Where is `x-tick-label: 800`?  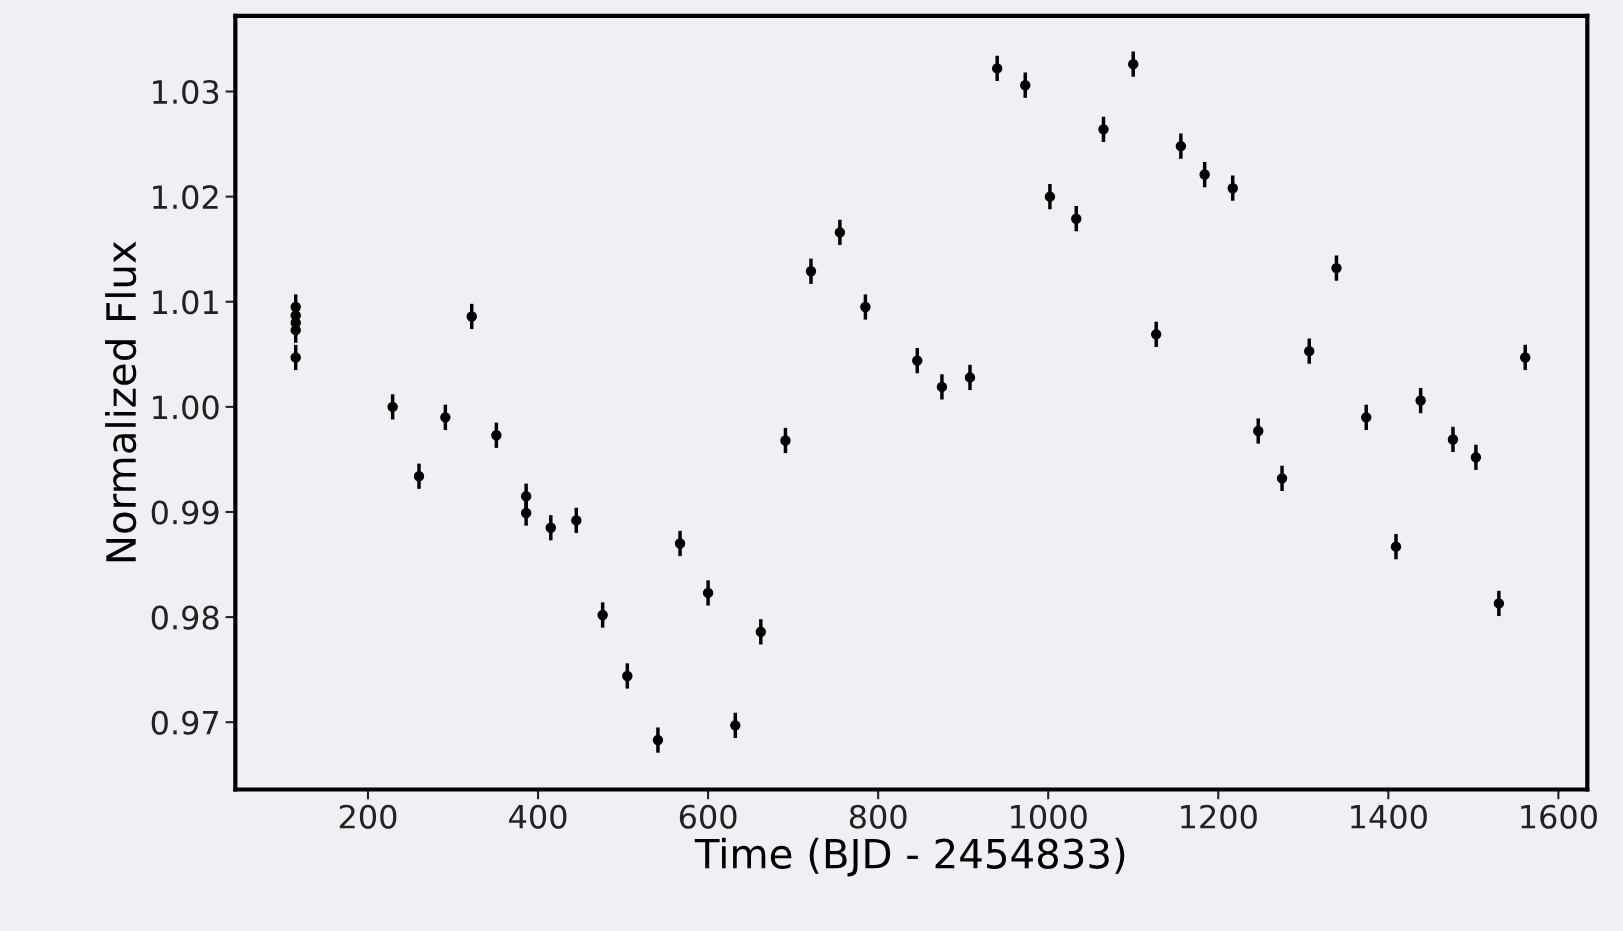 x-tick-label: 800 is located at coordinates (878, 816).